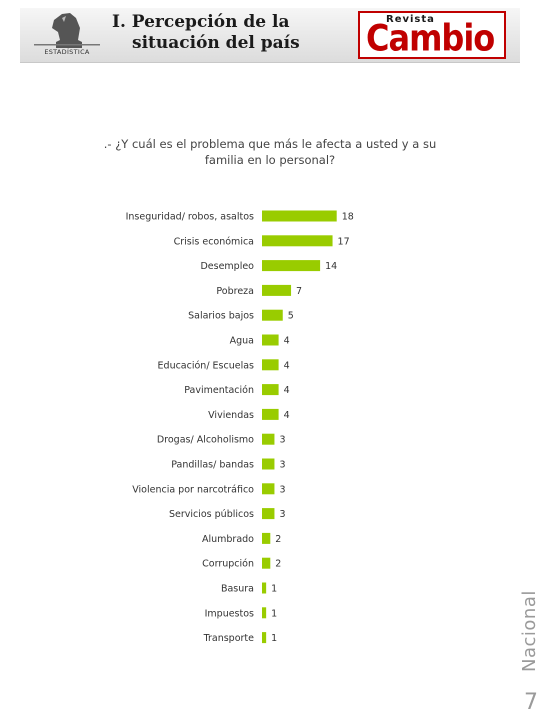  I want to click on title-line-2: situación del país, so click(216, 43).